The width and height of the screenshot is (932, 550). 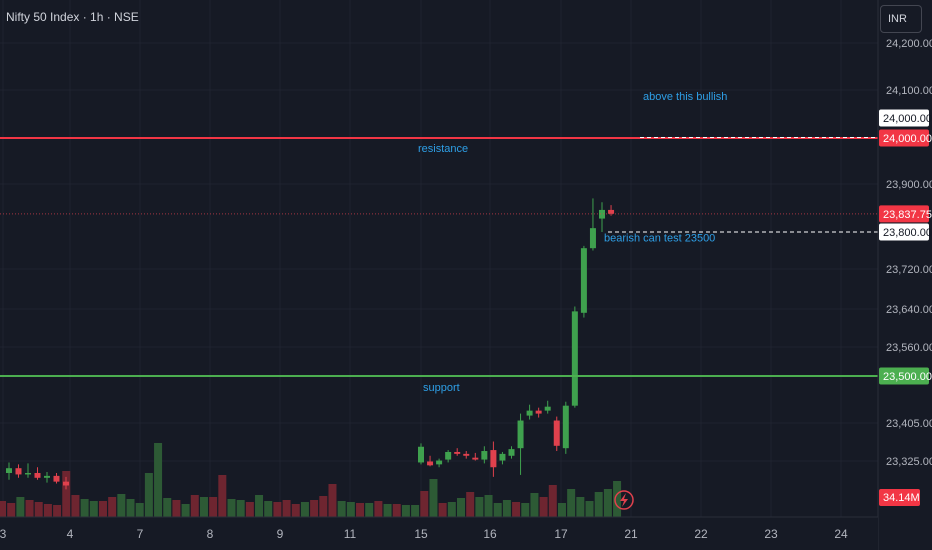 I want to click on flash-icon-bolt, so click(x=624, y=500).